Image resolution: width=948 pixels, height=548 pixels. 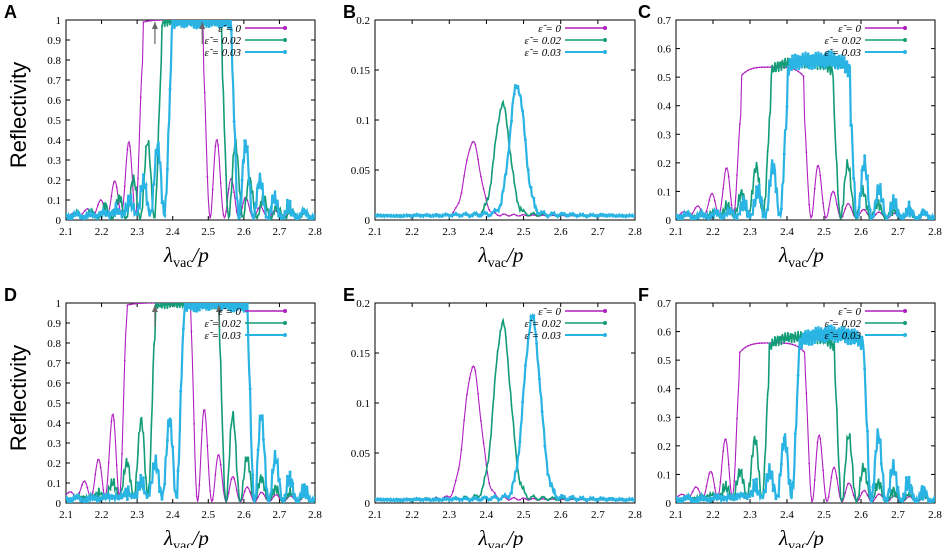 I want to click on x-tick-label: 2.8, so click(x=635, y=232).